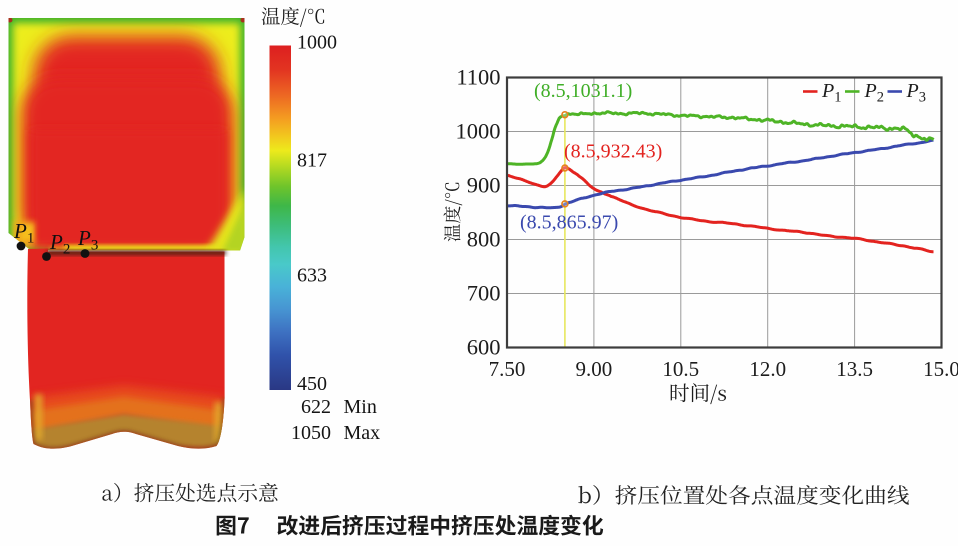 The width and height of the screenshot is (958, 546). I want to click on svg-text: P1, so click(831, 93).